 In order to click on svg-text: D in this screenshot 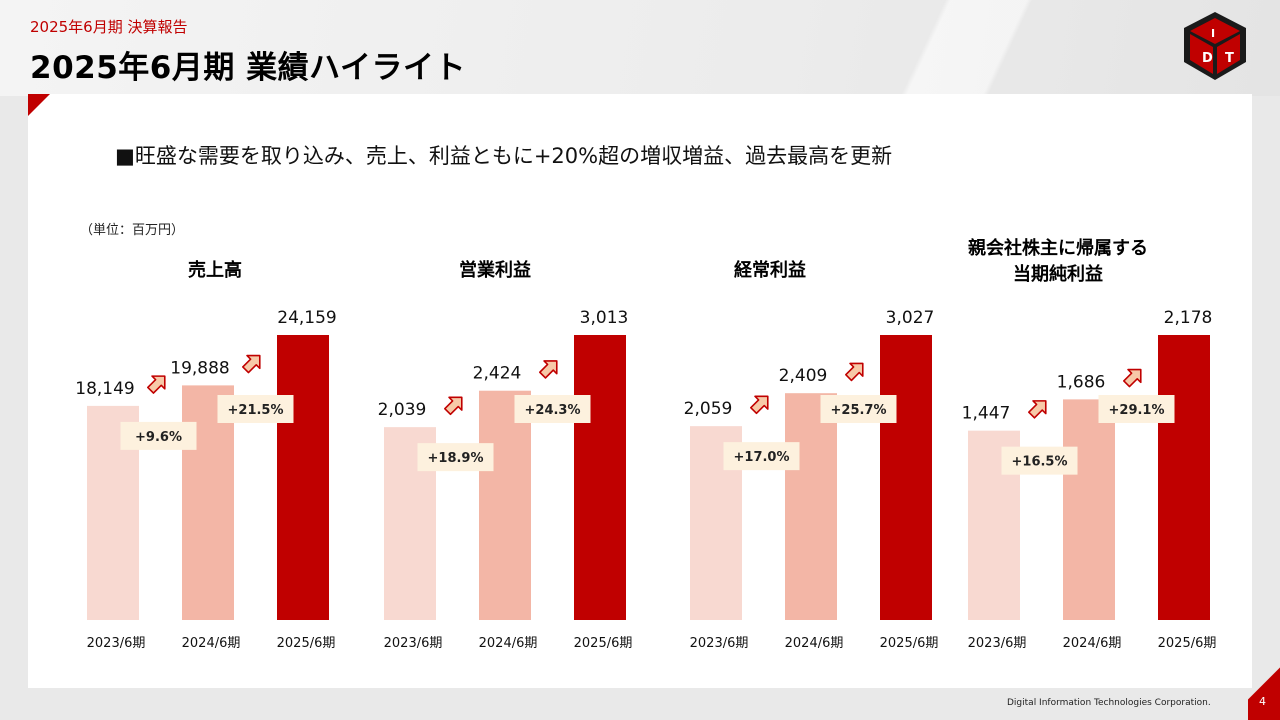, I will do `click(1207, 58)`.